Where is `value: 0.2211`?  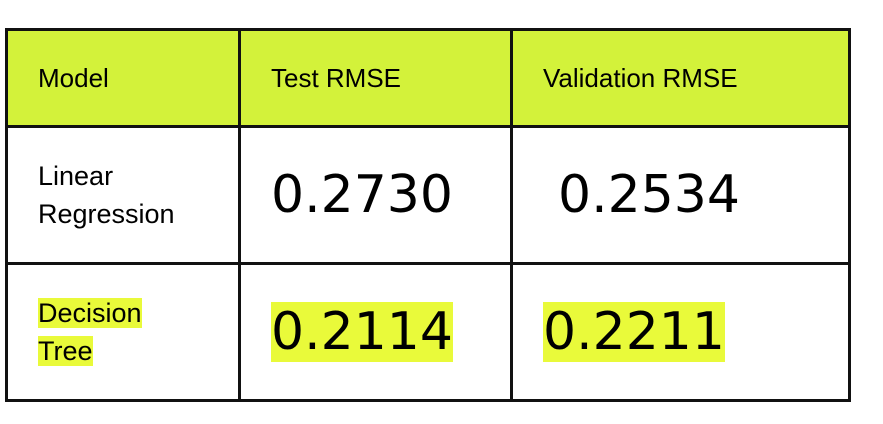 value: 0.2211 is located at coordinates (634, 332).